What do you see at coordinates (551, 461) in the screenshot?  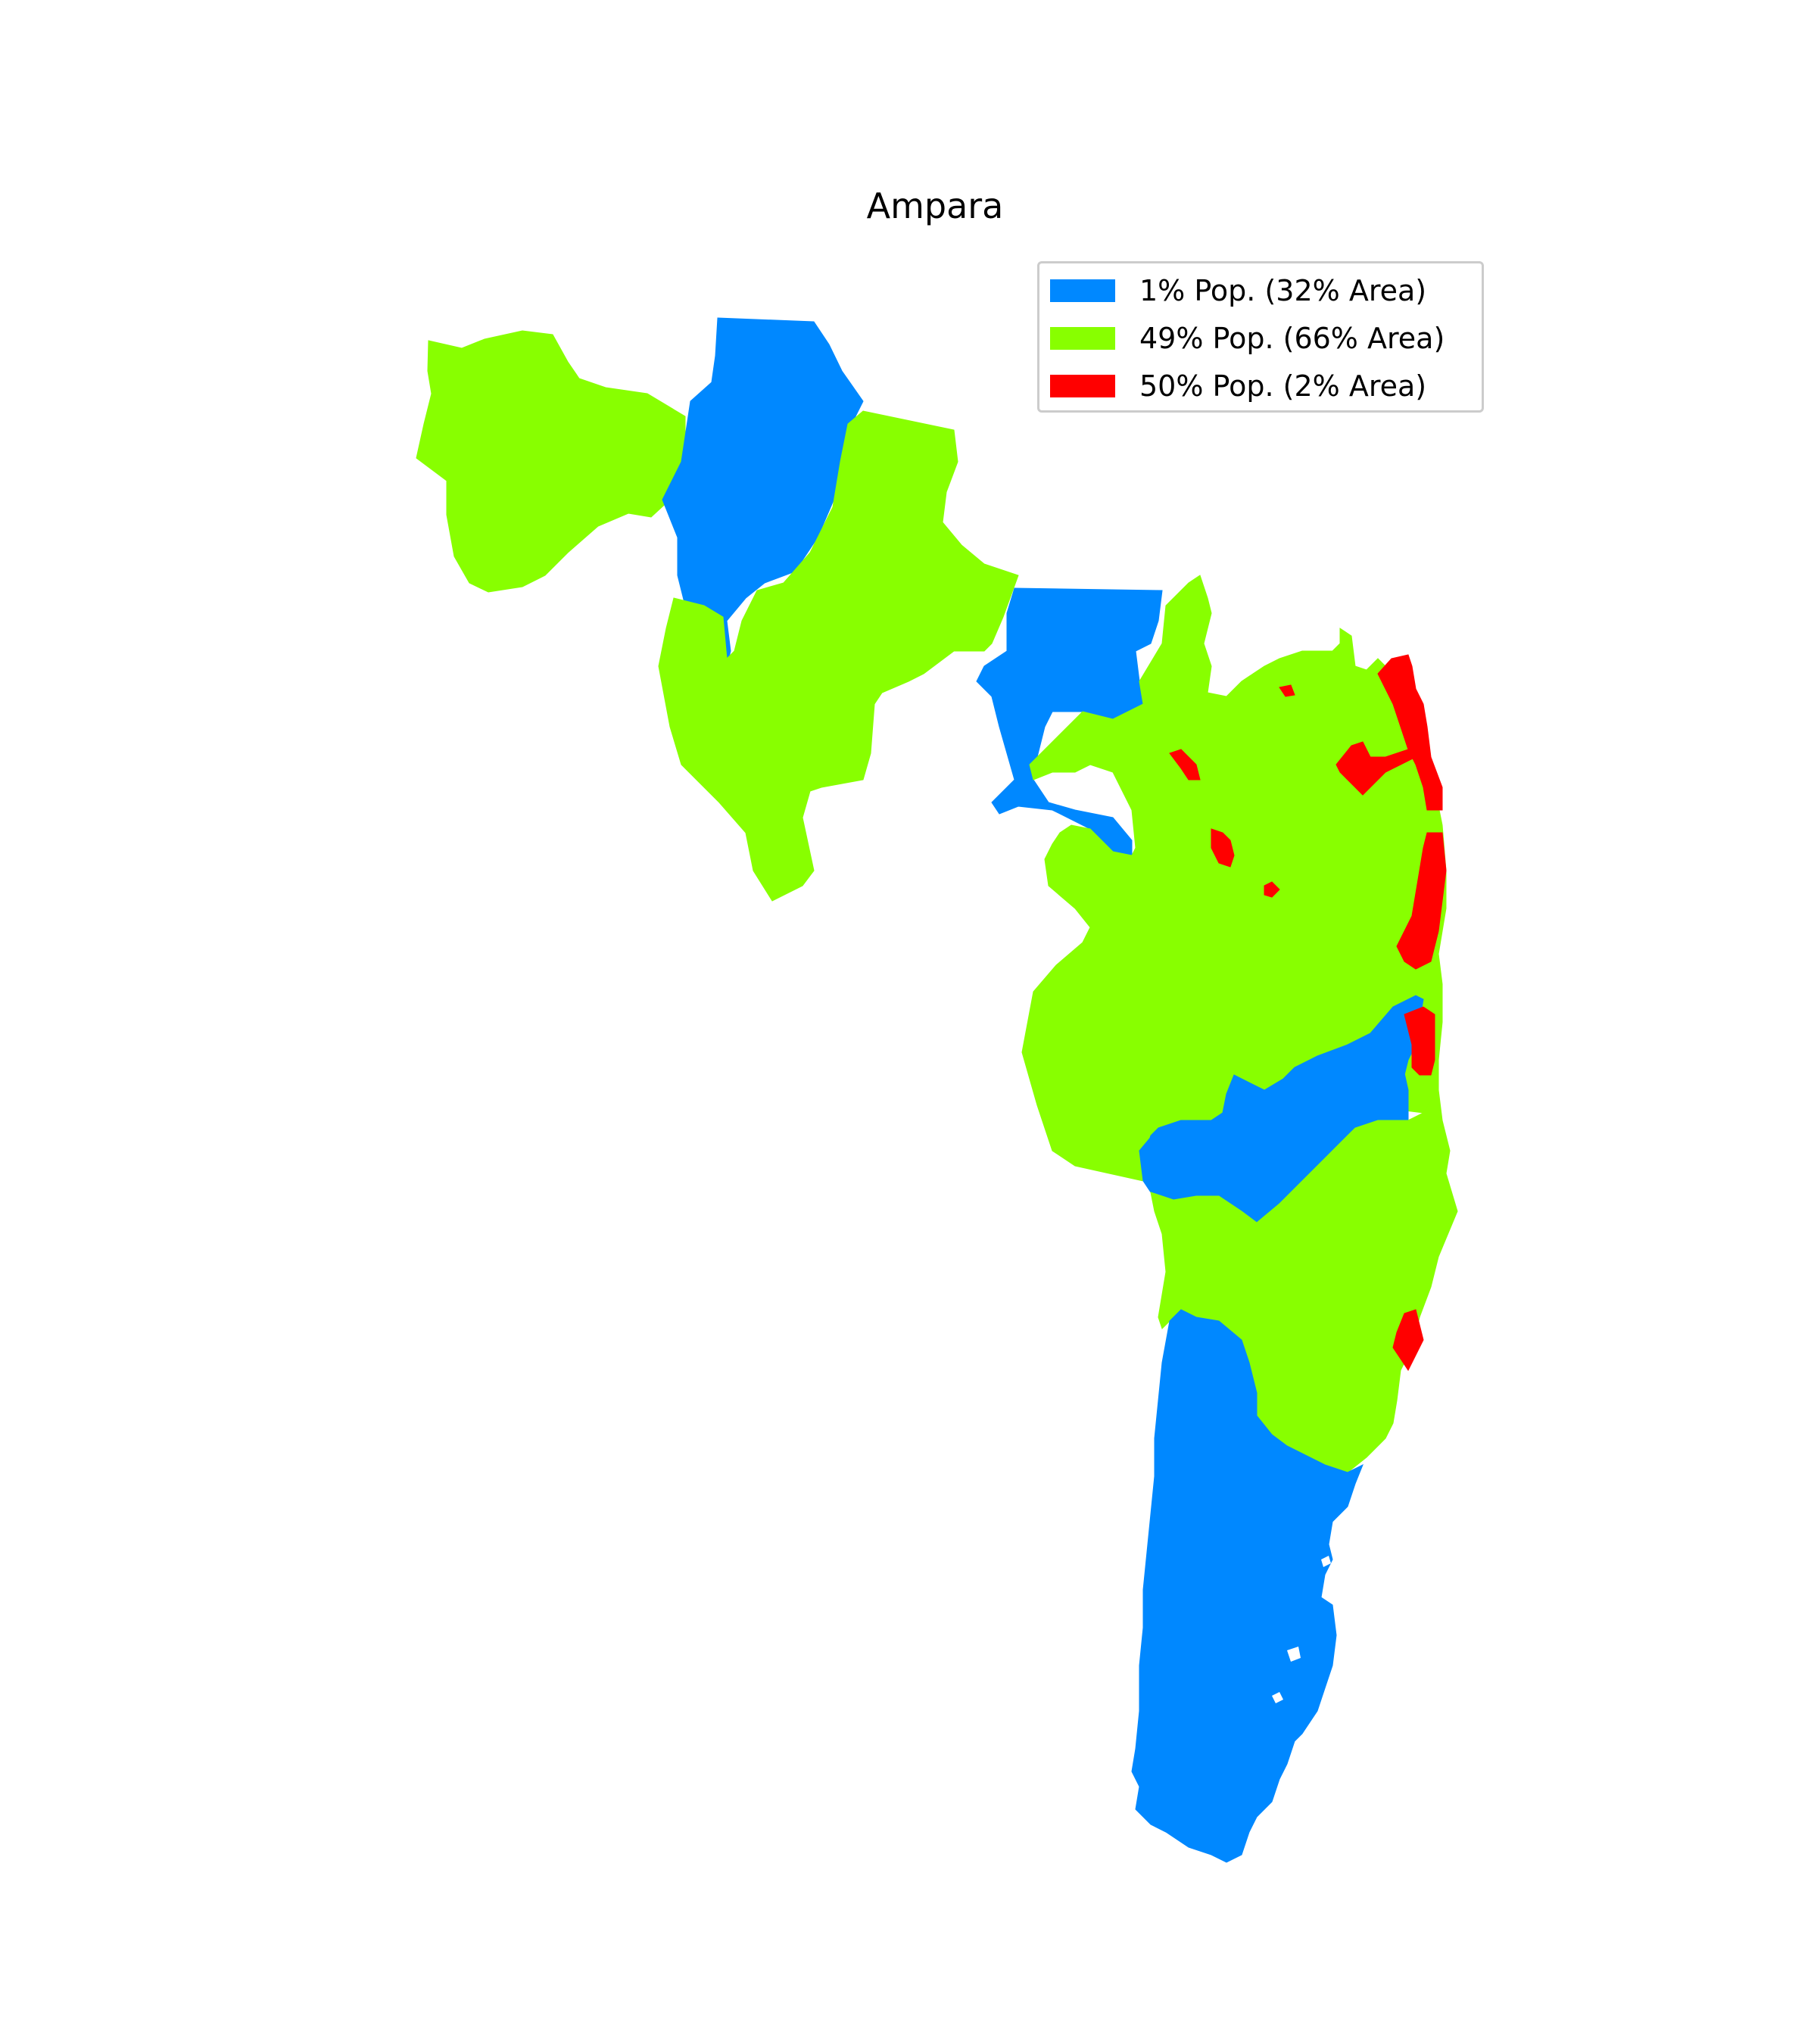 I see `region-northwest` at bounding box center [551, 461].